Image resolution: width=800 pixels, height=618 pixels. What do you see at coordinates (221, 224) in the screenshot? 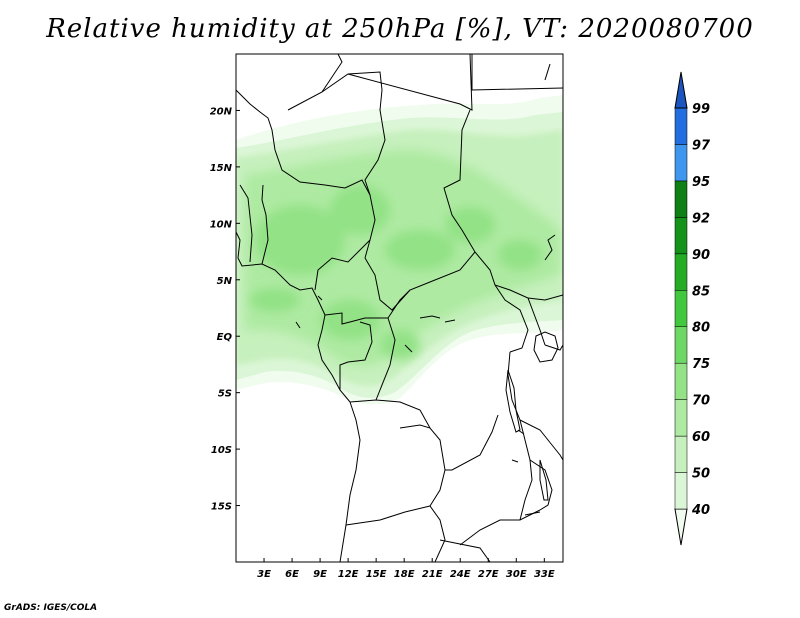
I see `y-tick-label: 10N` at bounding box center [221, 224].